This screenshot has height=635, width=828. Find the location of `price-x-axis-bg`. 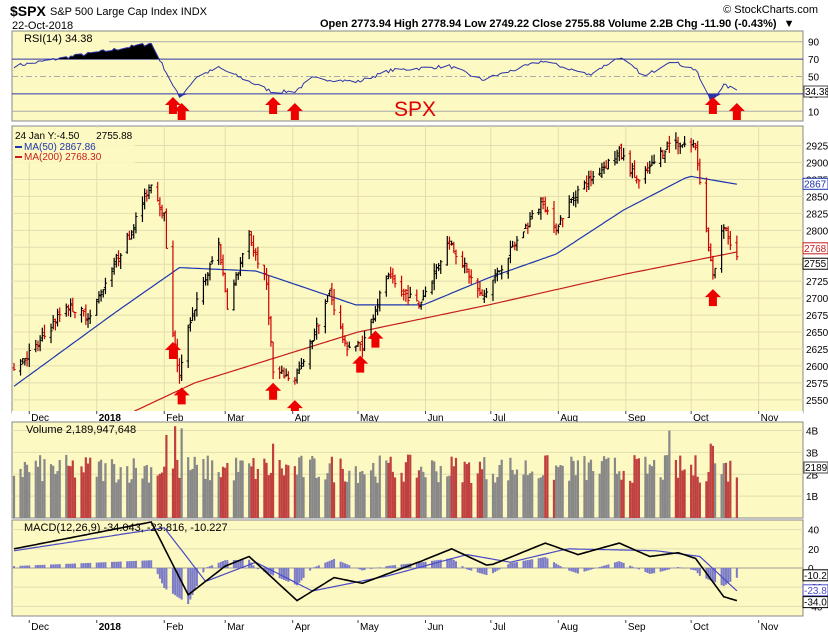

price-x-axis-bg is located at coordinates (407, 417).